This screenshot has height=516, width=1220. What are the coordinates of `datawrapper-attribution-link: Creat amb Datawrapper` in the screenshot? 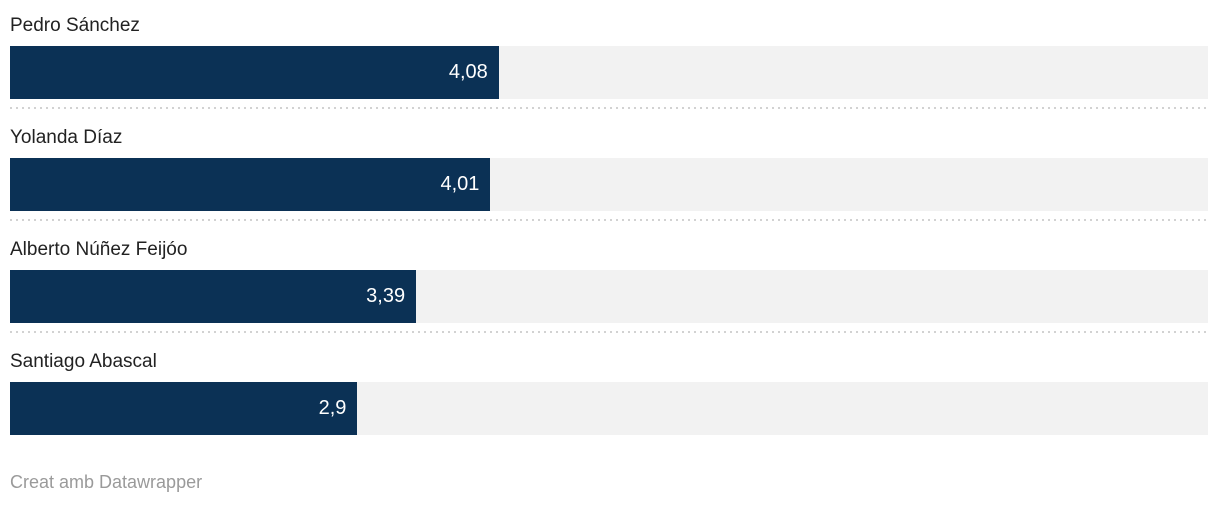 It's located at (106, 482).